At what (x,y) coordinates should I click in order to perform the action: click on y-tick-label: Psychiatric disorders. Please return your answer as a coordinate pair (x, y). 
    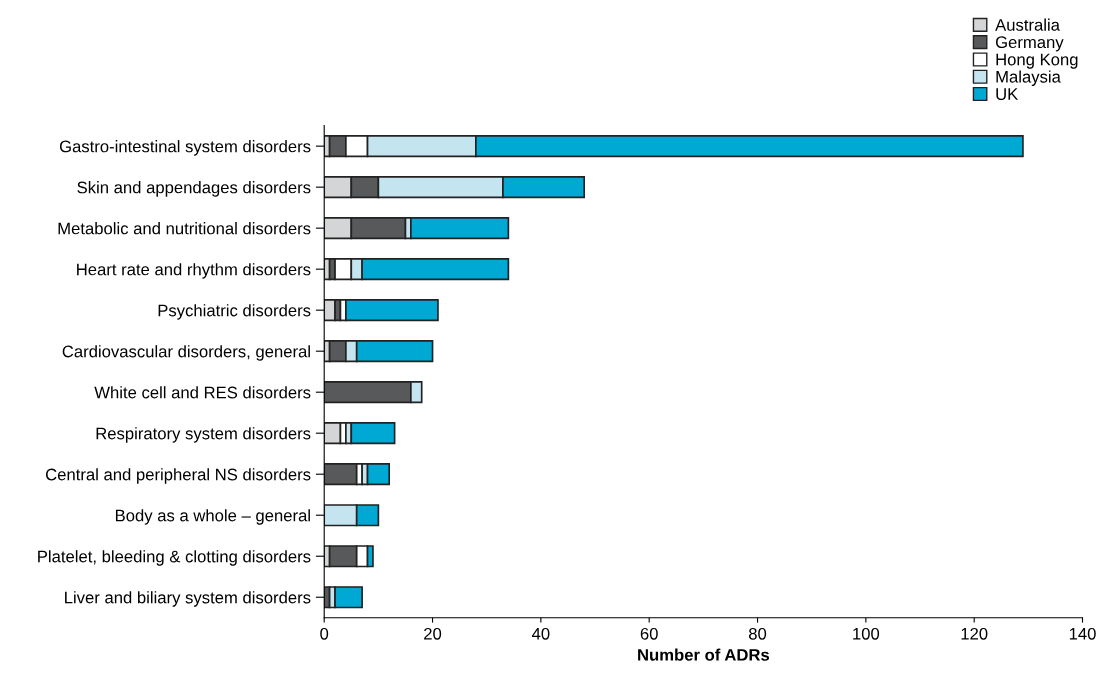
    Looking at the image, I should click on (234, 312).